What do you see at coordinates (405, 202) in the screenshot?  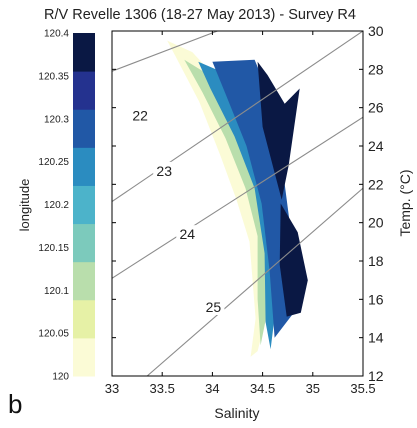 I see `y-axis-label: Temp. (°C)` at bounding box center [405, 202].